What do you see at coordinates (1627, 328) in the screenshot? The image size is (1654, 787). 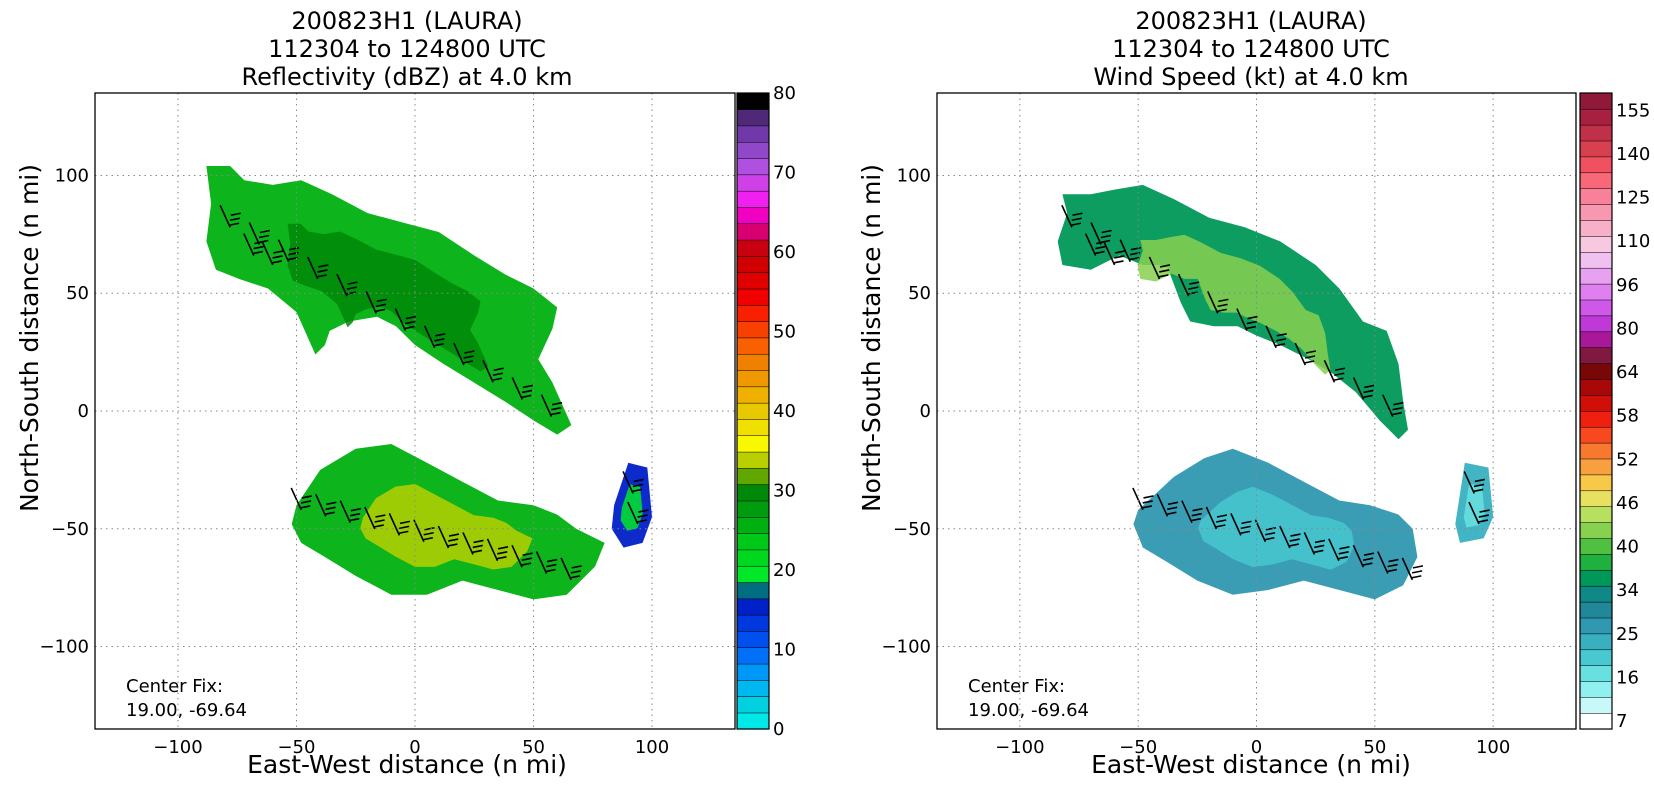 I see `colorbar-tick-label: 80` at bounding box center [1627, 328].